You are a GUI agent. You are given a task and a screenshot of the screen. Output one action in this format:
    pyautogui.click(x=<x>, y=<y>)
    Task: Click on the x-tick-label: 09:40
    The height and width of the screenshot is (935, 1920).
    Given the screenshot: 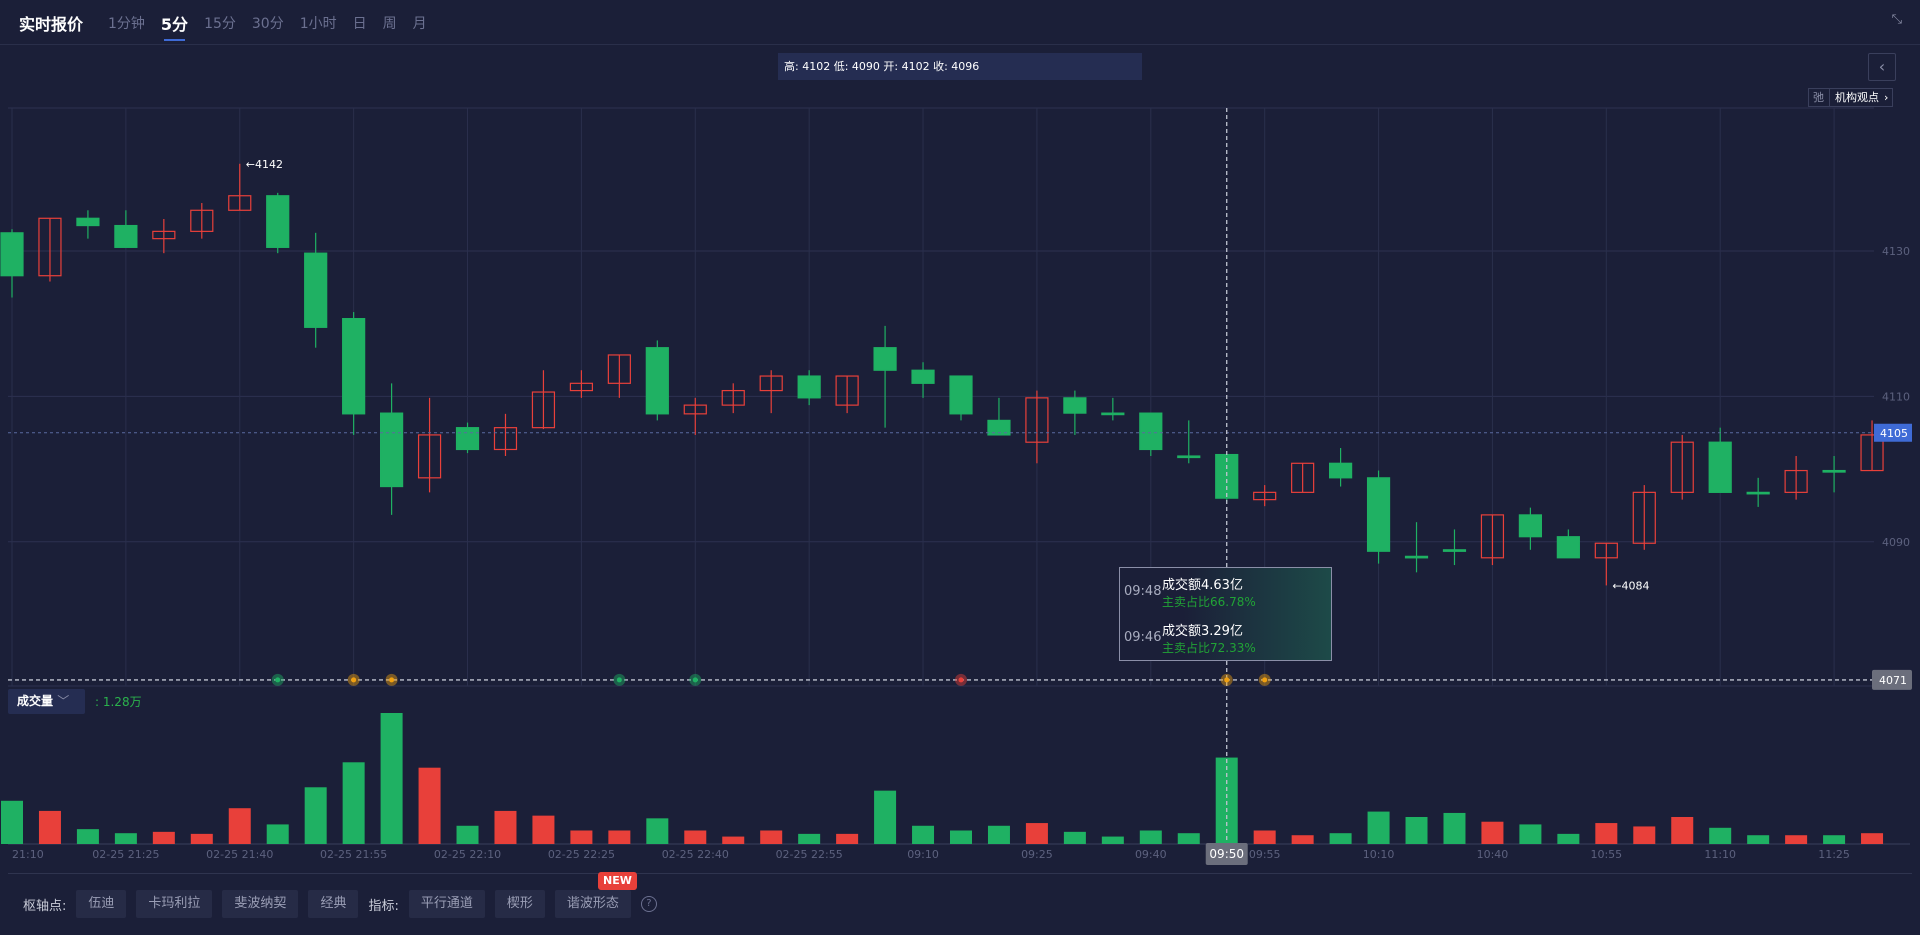 What is the action you would take?
    pyautogui.click(x=1151, y=854)
    